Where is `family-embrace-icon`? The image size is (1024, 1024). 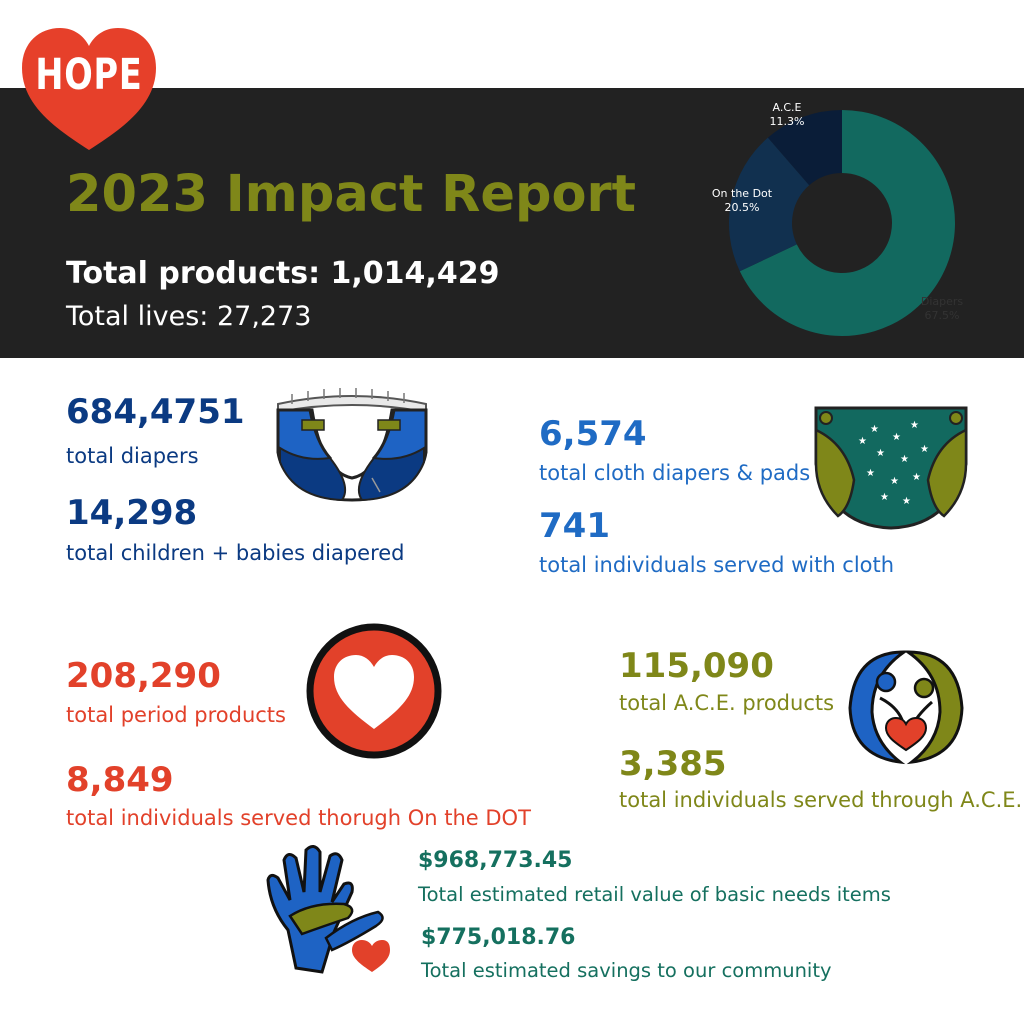 family-embrace-icon is located at coordinates (906, 707).